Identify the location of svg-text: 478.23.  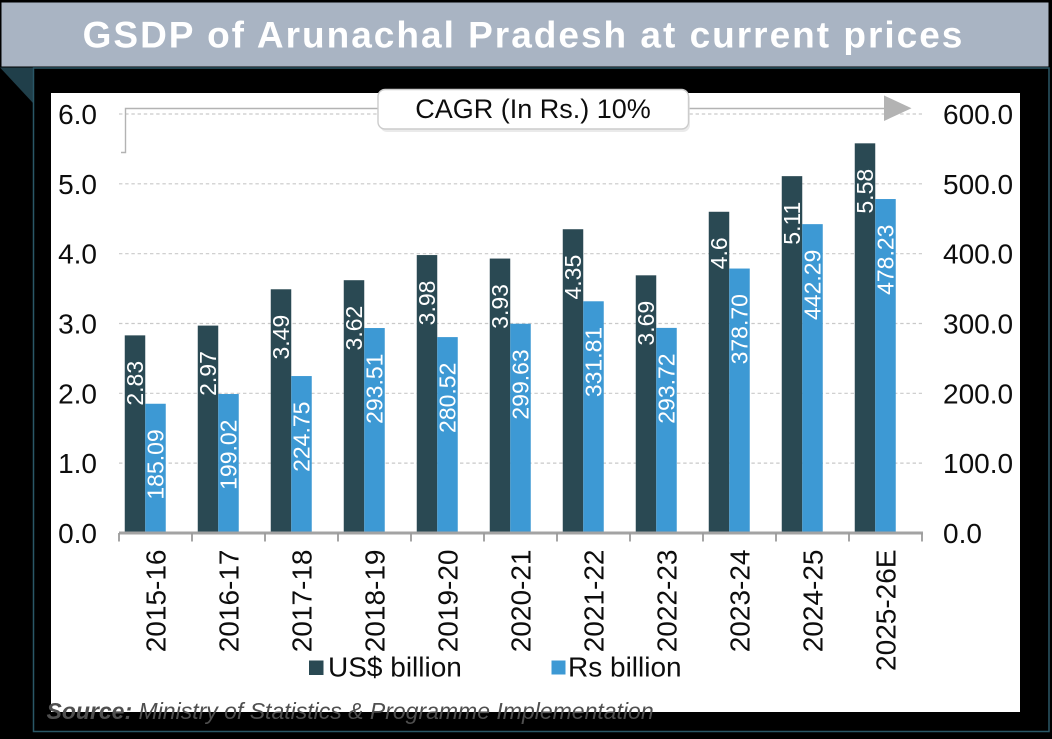
(886, 260).